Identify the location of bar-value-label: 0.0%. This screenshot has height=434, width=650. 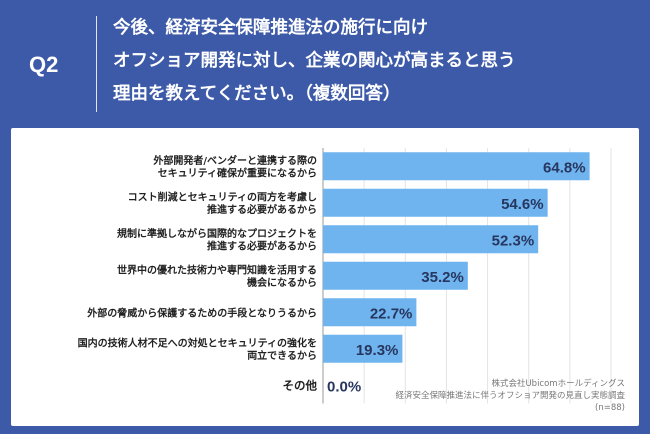
(344, 386).